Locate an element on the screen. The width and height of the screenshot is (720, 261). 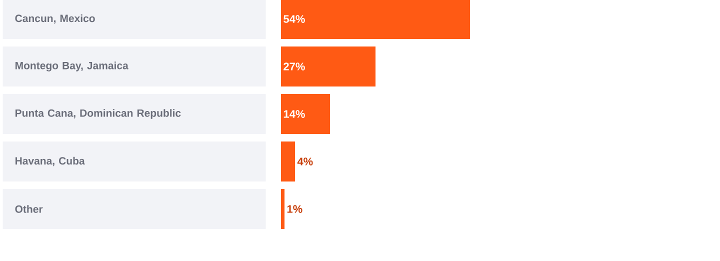
y-tick-label: Cancun, Mexico is located at coordinates (55, 19).